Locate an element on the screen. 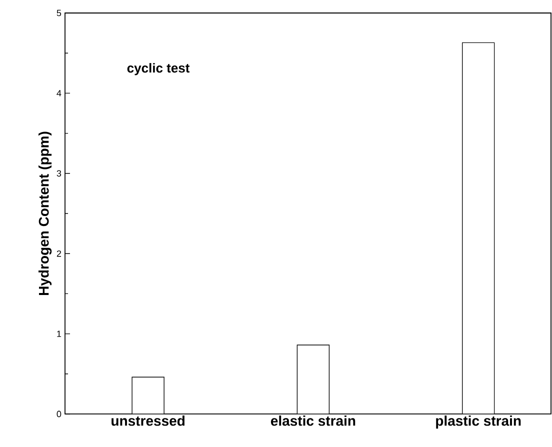  x-tick-label: plastic strain is located at coordinates (478, 422).